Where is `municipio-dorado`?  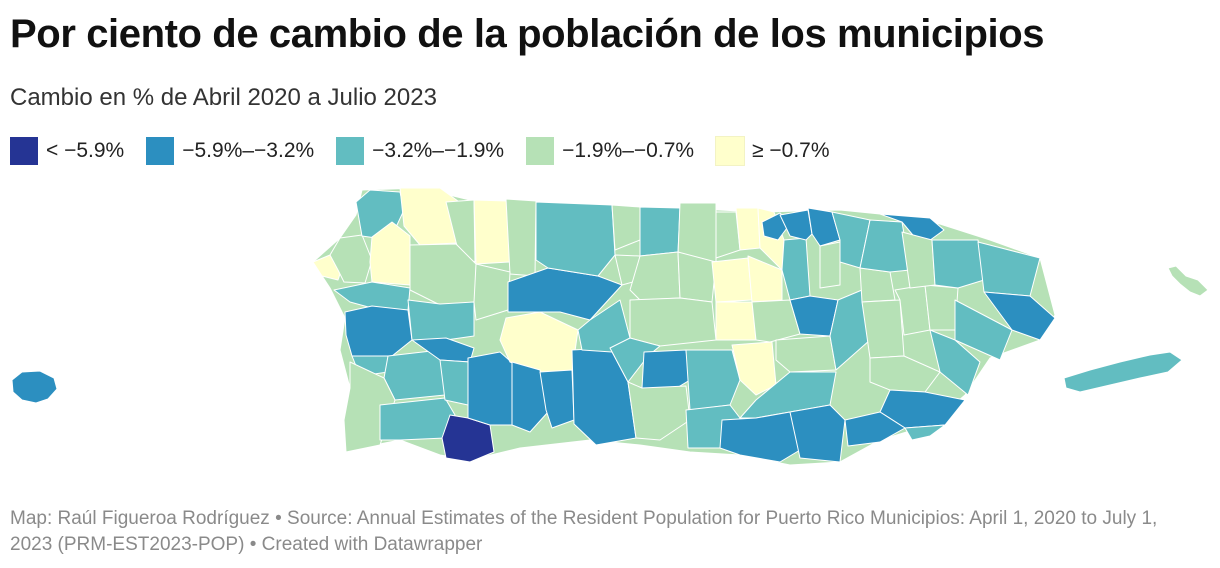
municipio-dorado is located at coordinates (748, 229).